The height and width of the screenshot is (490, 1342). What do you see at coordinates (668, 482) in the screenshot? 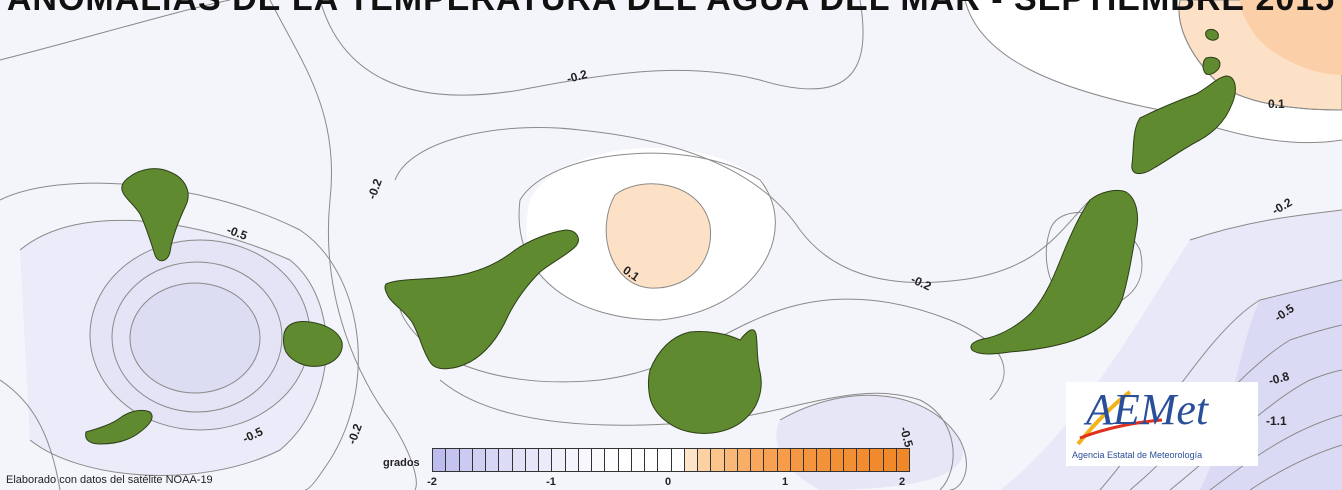
I see `legend-tick: 0` at bounding box center [668, 482].